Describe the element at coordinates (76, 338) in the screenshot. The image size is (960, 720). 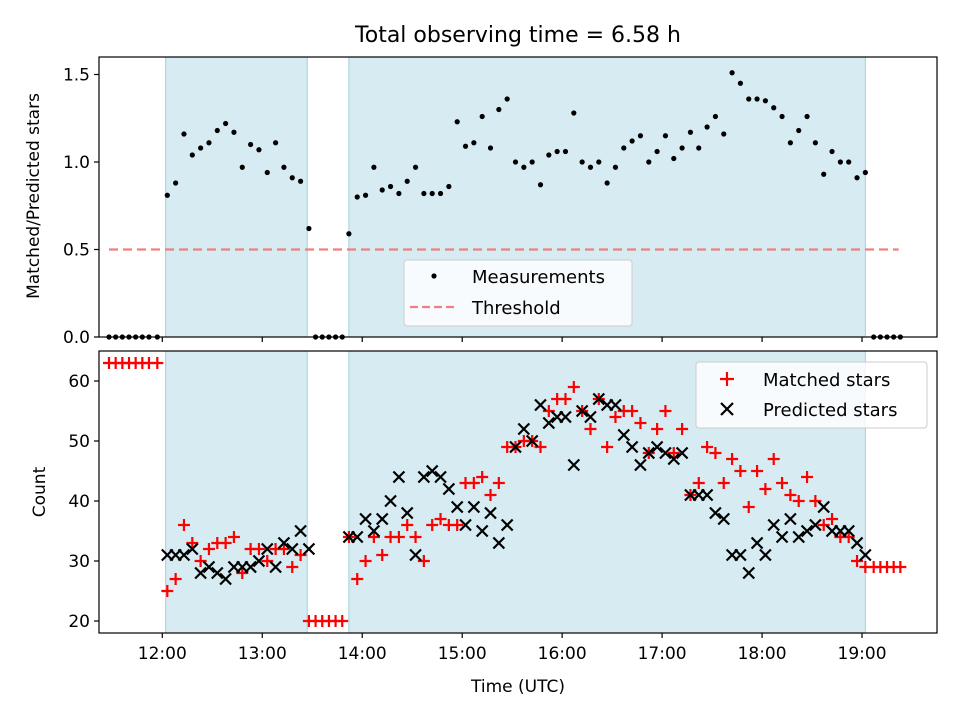
I see `y-tick-label: 0.0` at that location.